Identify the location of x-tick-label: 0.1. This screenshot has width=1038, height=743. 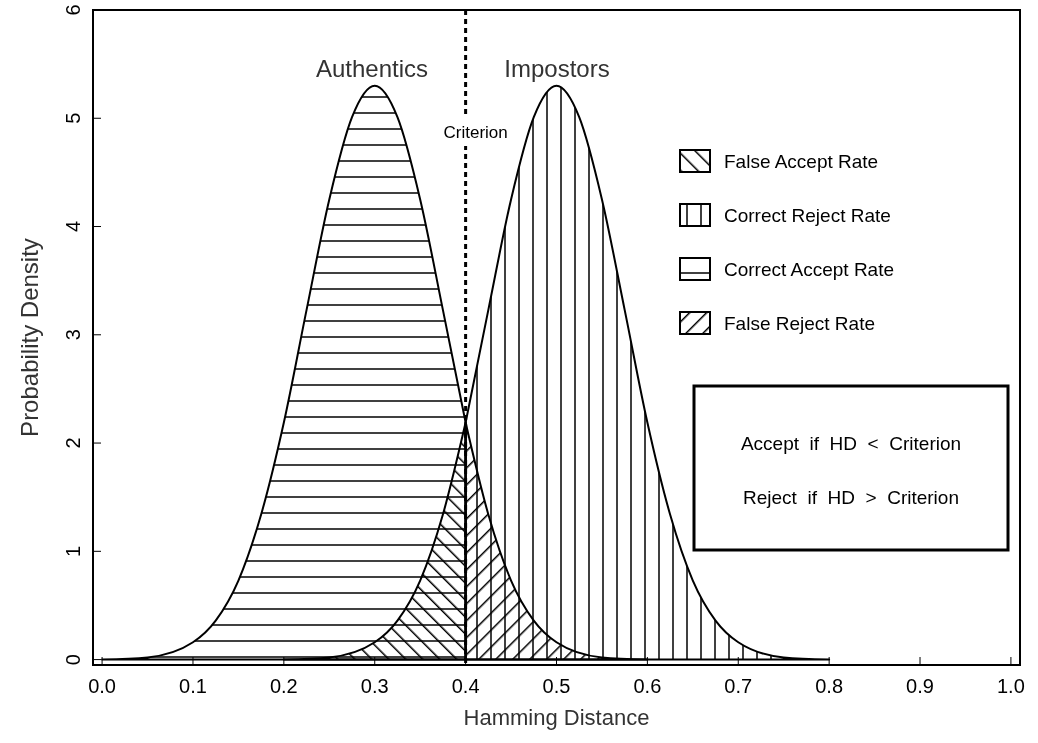
(193, 686).